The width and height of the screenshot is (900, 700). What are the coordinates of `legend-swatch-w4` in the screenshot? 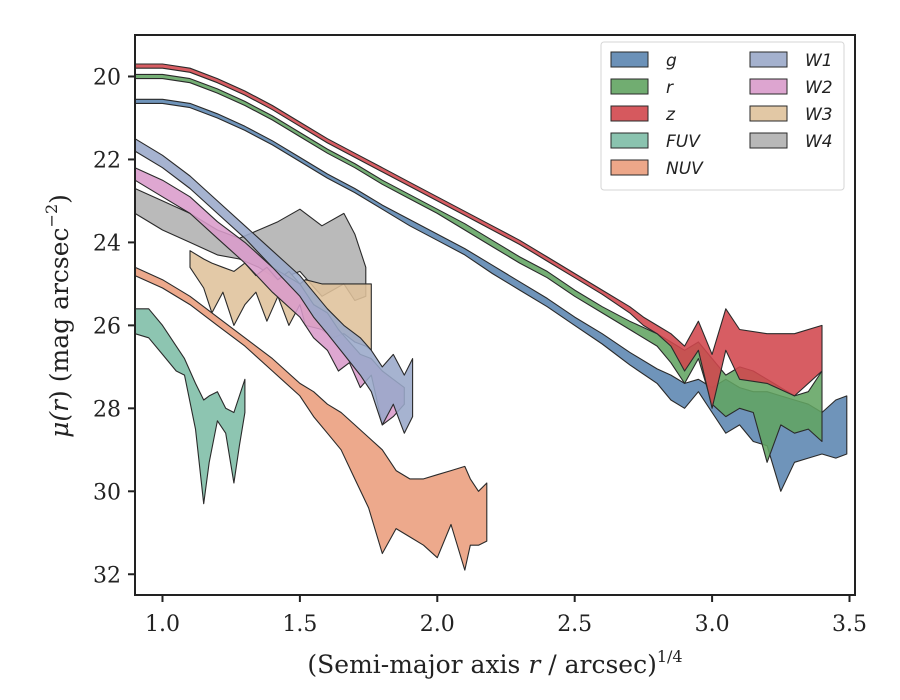 It's located at (768, 140).